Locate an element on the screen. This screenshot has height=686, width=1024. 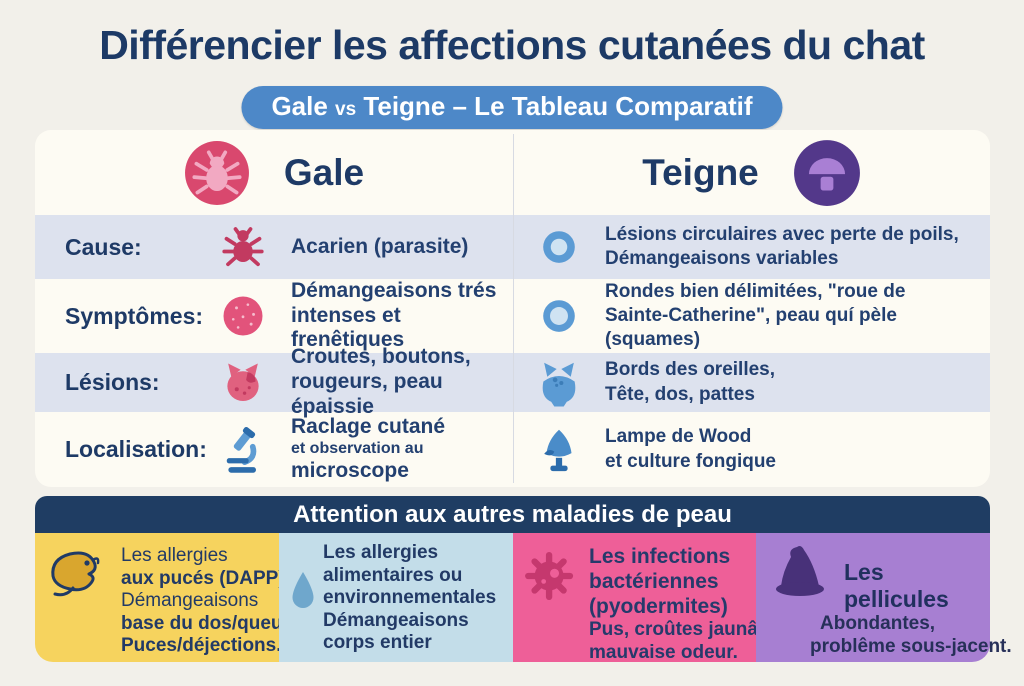
table-header-row: Gale Teigne is located at coordinates (512, 172).